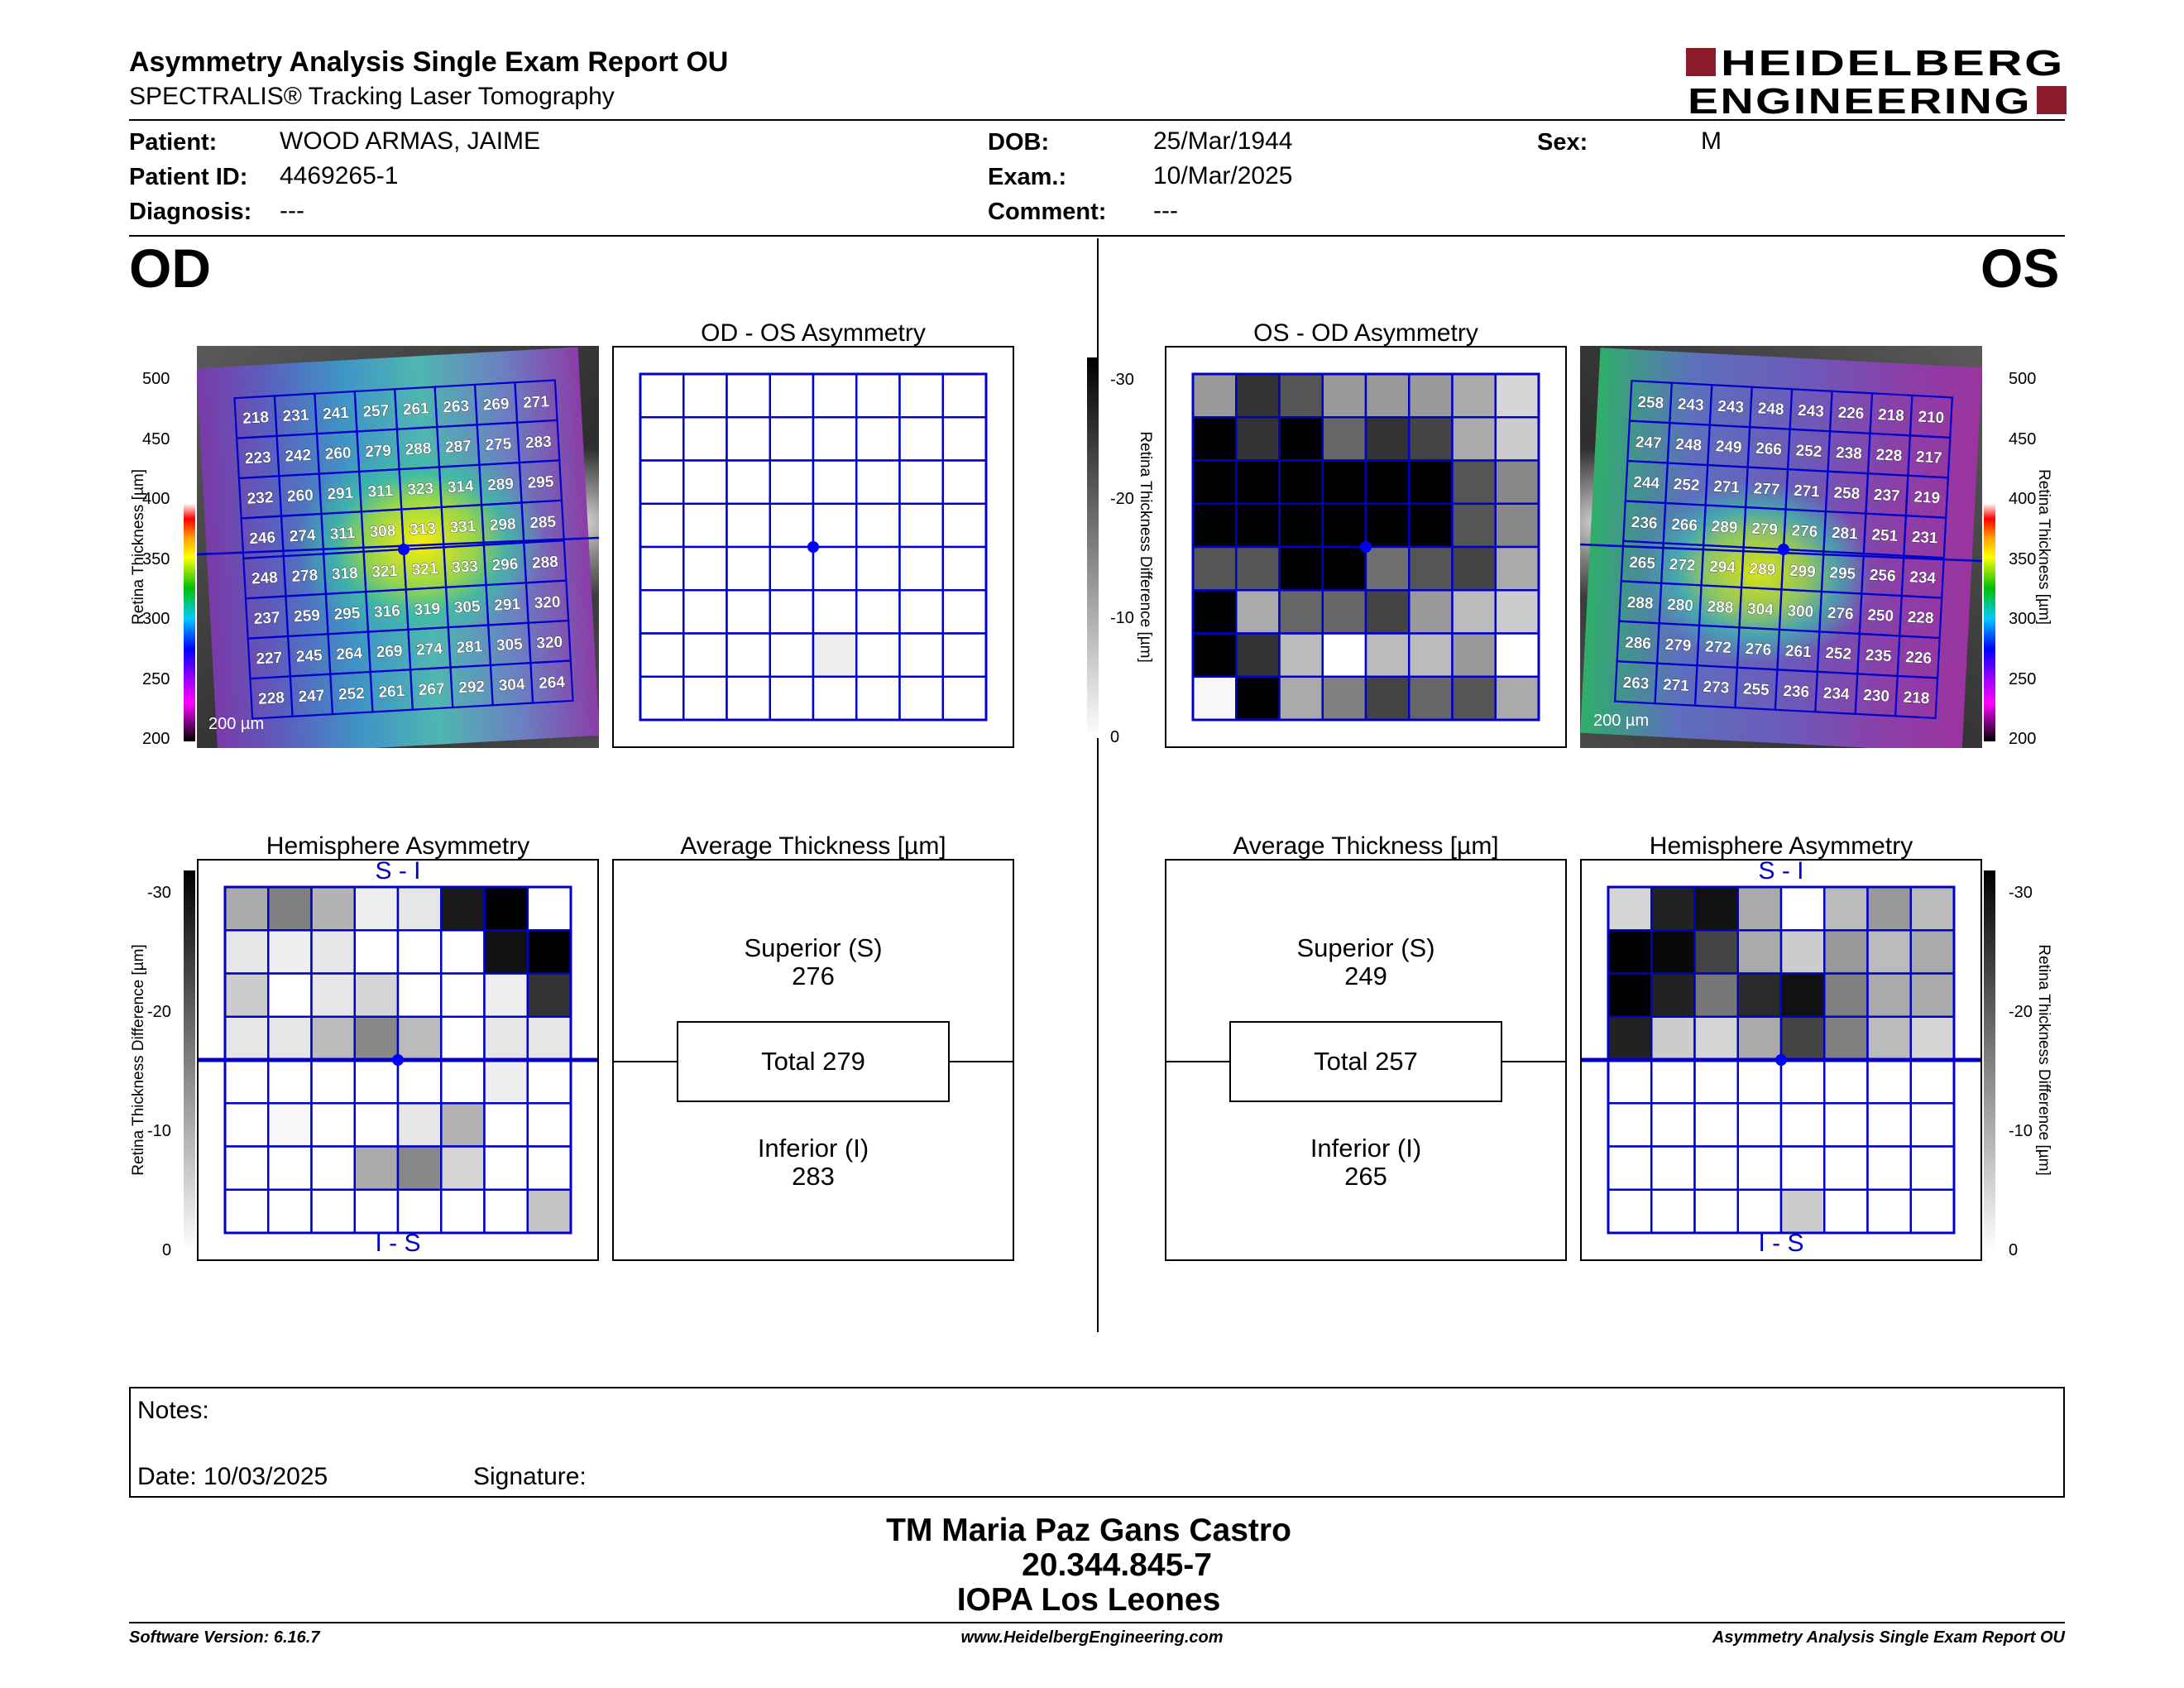 Image resolution: width=2184 pixels, height=1688 pixels. I want to click on od-thickness-value: 287, so click(458, 447).